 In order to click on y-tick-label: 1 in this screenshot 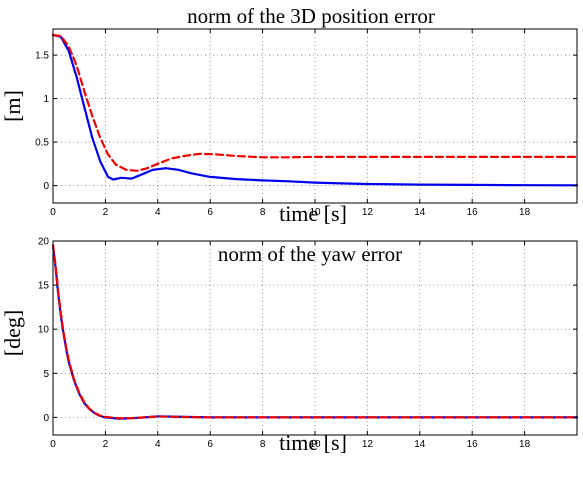, I will do `click(46, 99)`.